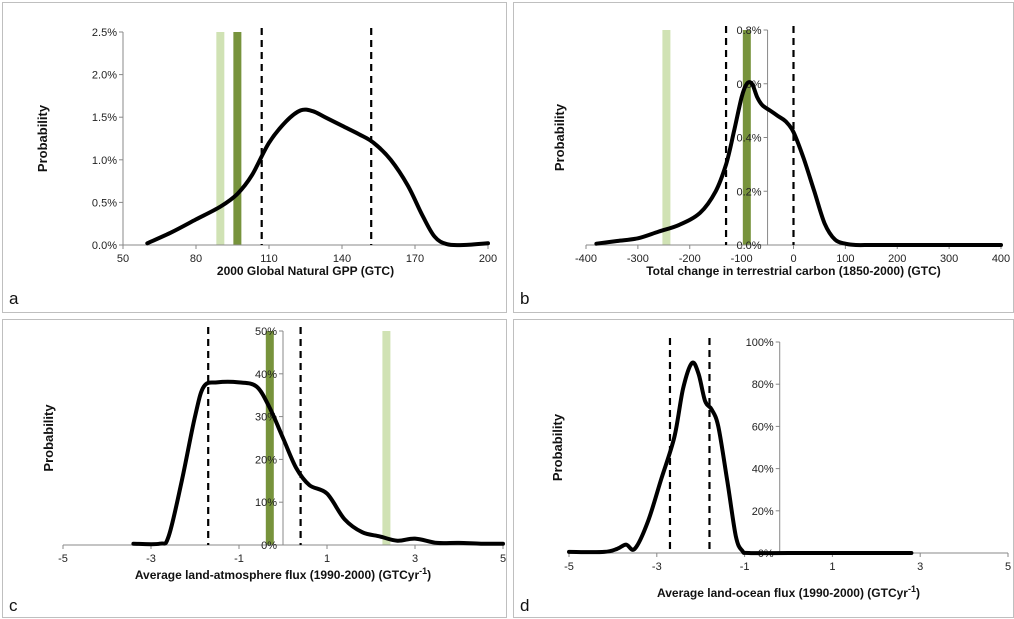 This screenshot has width=1014, height=619. What do you see at coordinates (488, 259) in the screenshot?
I see `x-tick-label-a-5: 200` at bounding box center [488, 259].